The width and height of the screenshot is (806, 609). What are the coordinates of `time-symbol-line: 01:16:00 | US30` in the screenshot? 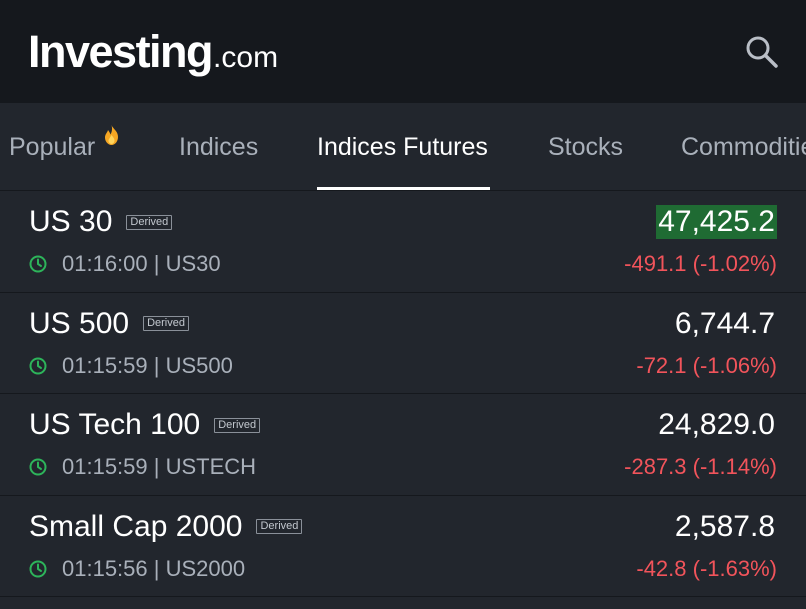 It's located at (125, 264).